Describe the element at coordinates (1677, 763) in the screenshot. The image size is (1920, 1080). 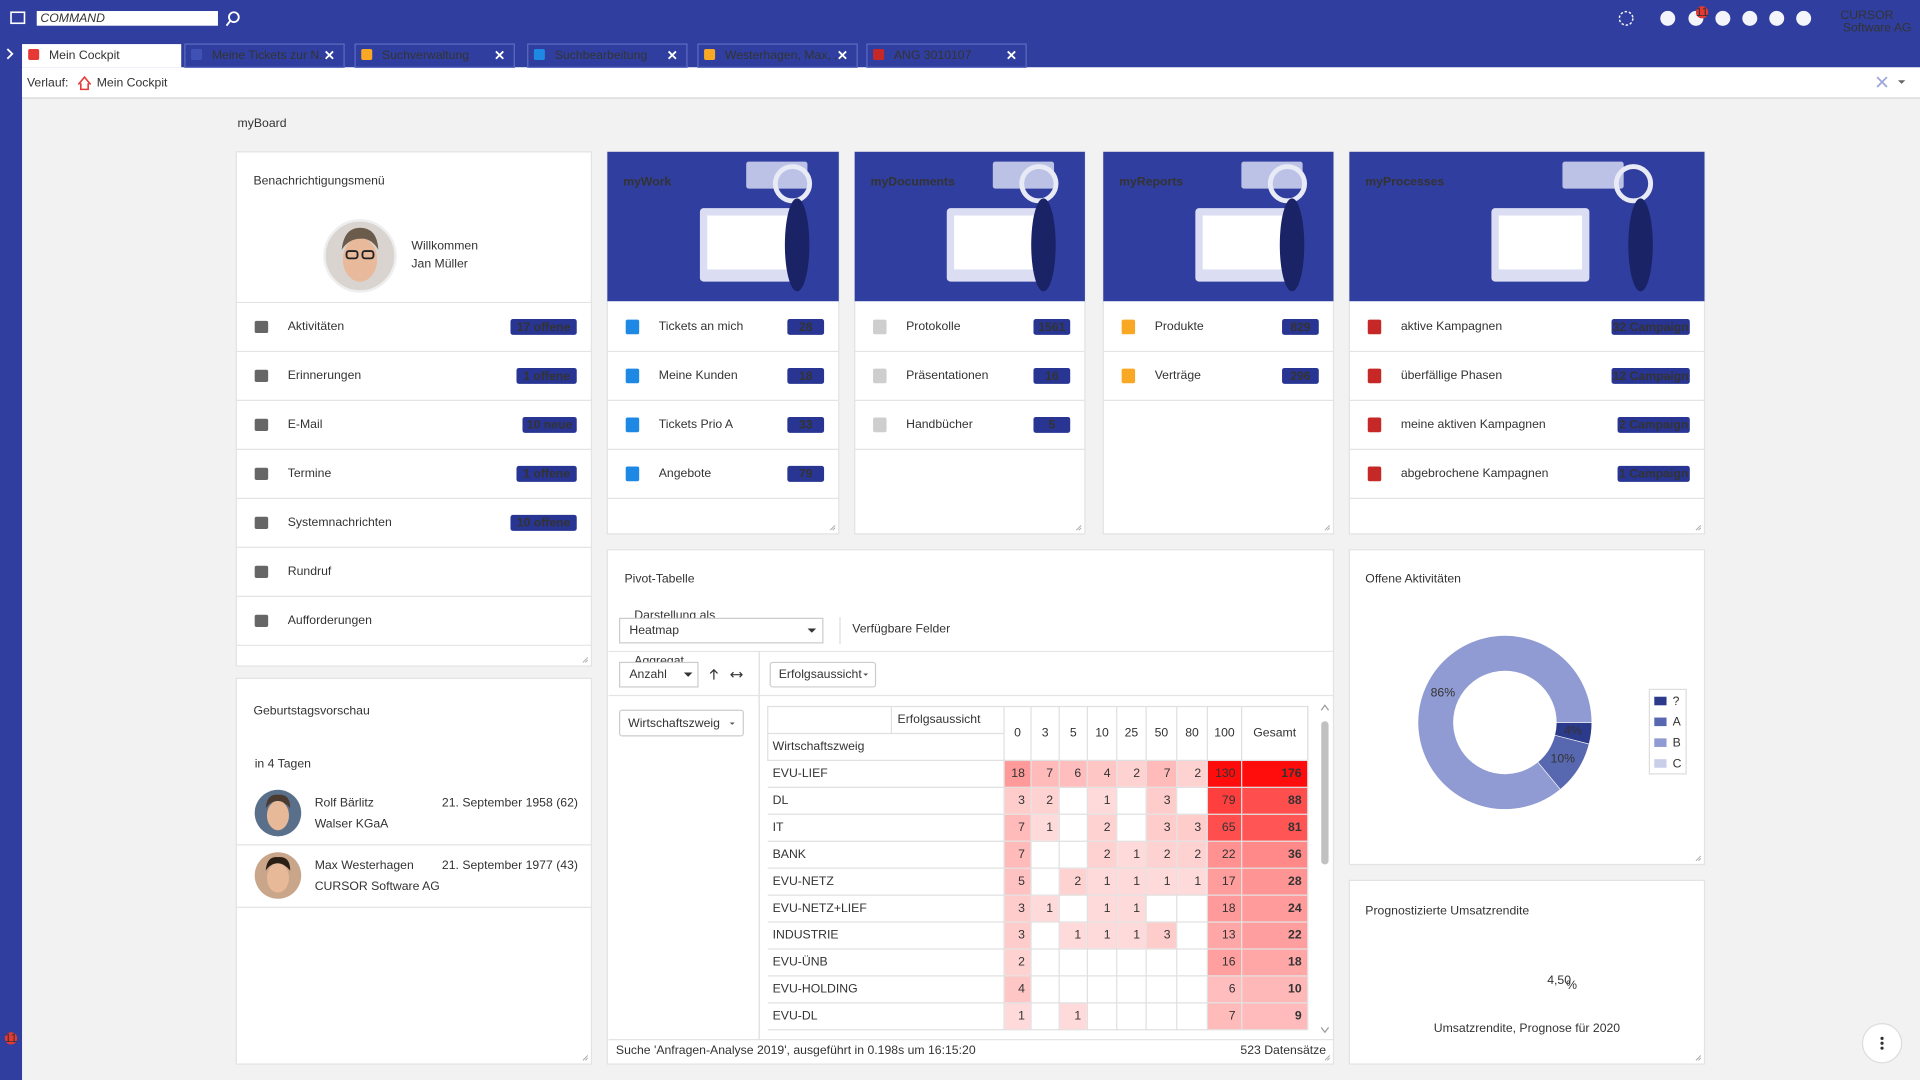
I see `legend-label: C` at that location.